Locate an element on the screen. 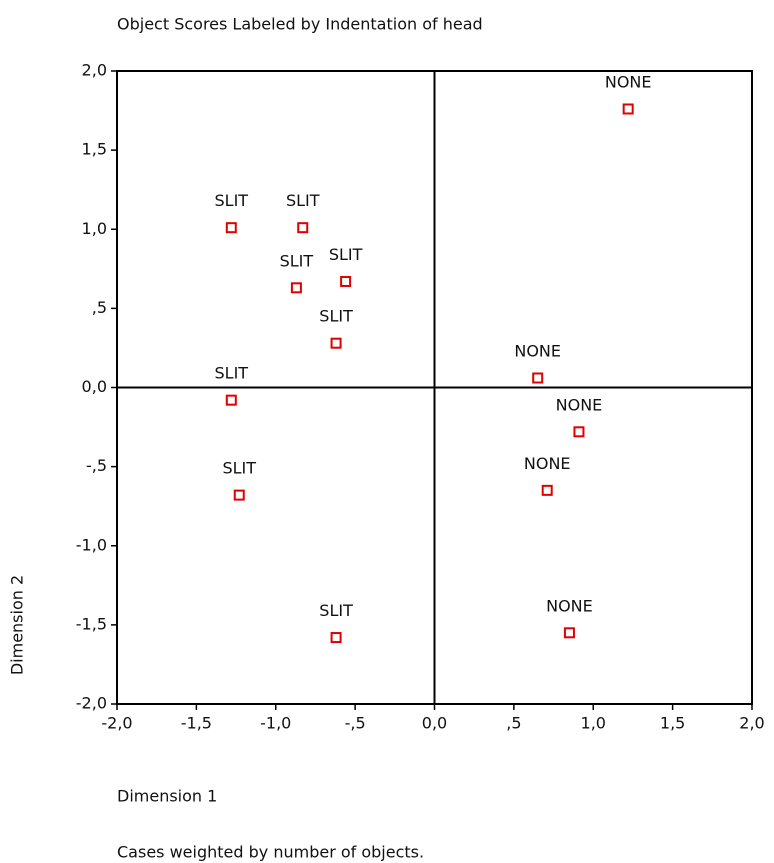  x-tick-label: ,5 is located at coordinates (513, 723).